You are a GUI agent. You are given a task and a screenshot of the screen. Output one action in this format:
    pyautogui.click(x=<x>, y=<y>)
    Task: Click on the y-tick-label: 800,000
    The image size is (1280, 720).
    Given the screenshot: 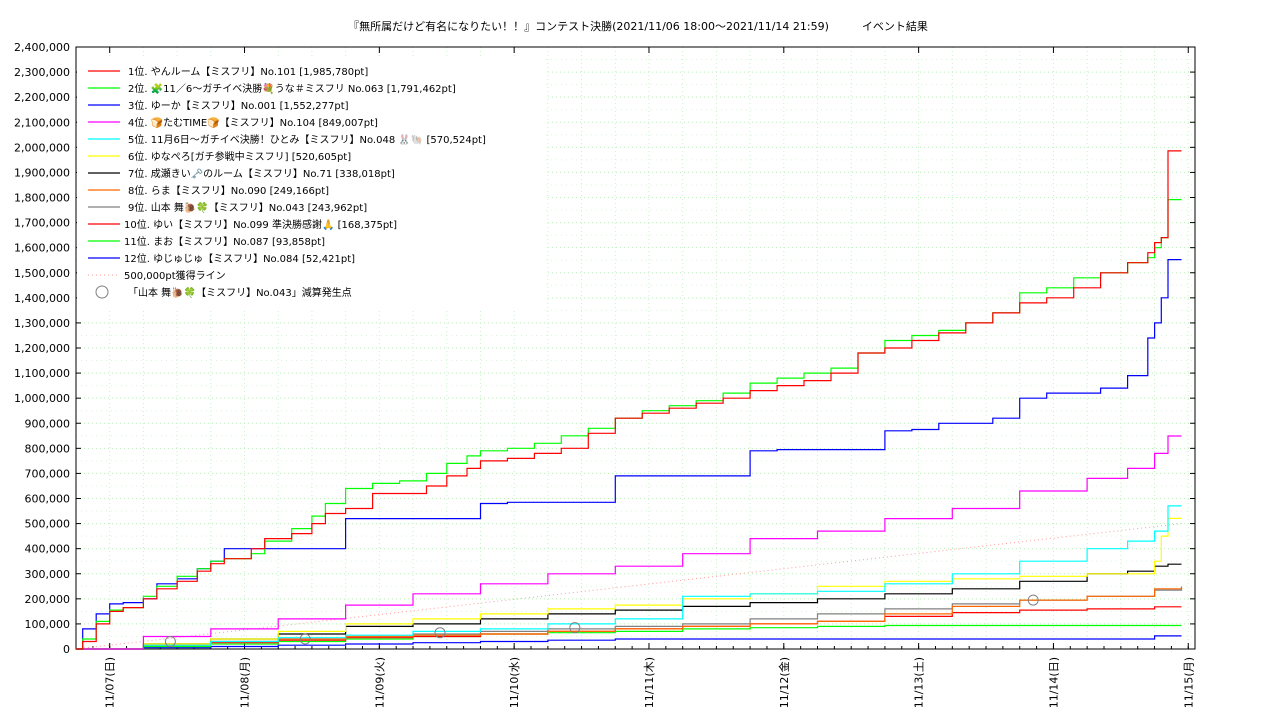 What is the action you would take?
    pyautogui.click(x=48, y=448)
    